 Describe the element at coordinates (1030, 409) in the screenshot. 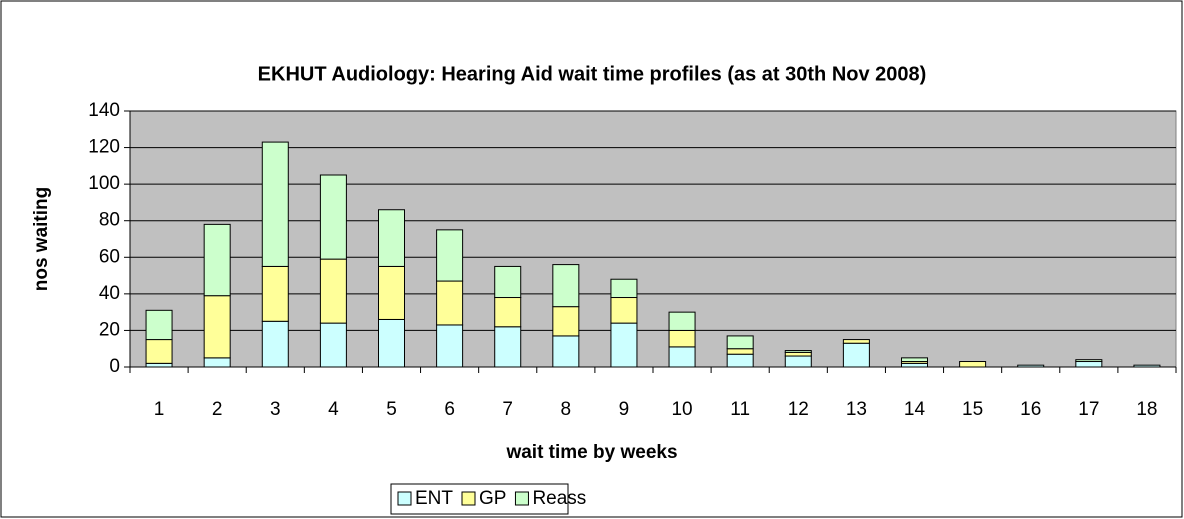

I see `x-tick-label: 16` at that location.